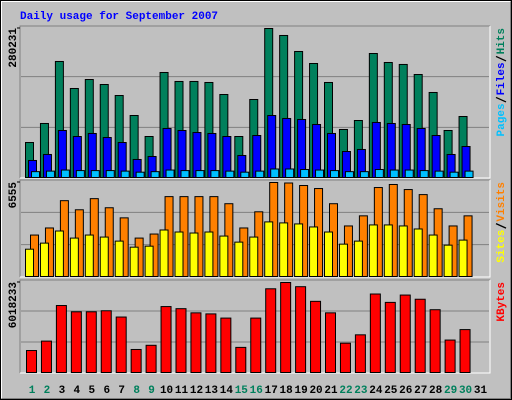  Describe the element at coordinates (256, 391) in the screenshot. I see `x-tick-label: 16` at that location.